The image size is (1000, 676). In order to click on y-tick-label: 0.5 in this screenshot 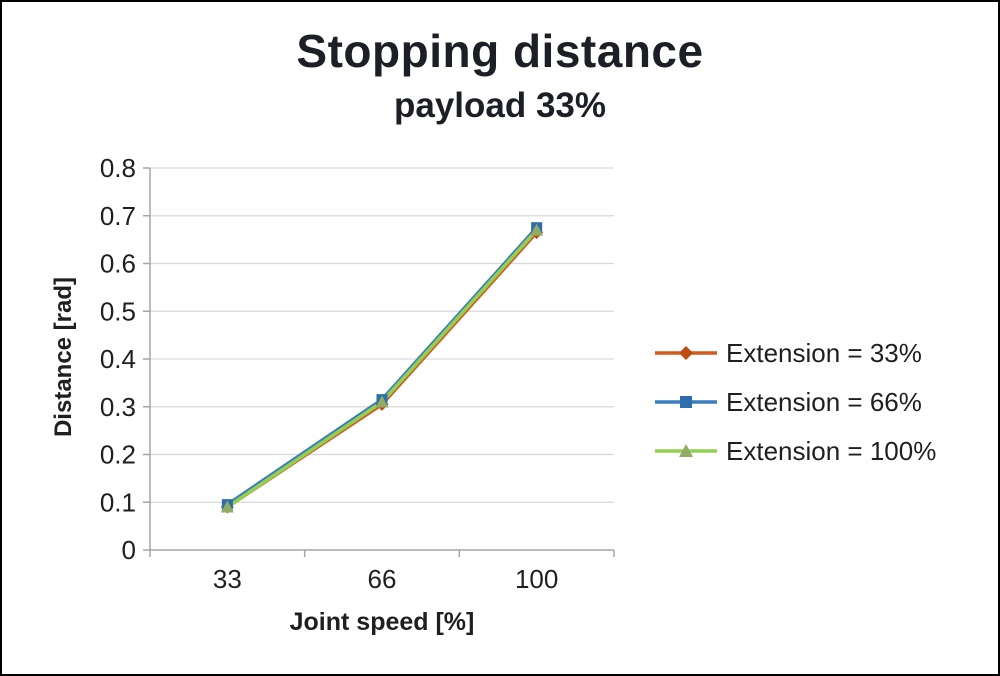, I will do `click(118, 311)`.